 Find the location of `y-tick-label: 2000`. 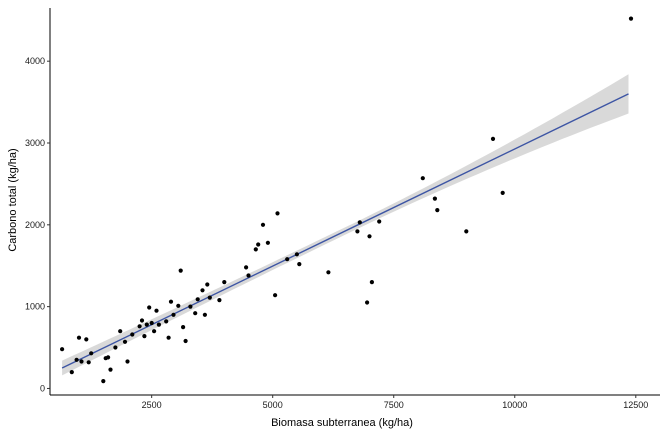

y-tick-label: 2000 is located at coordinates (35, 225).